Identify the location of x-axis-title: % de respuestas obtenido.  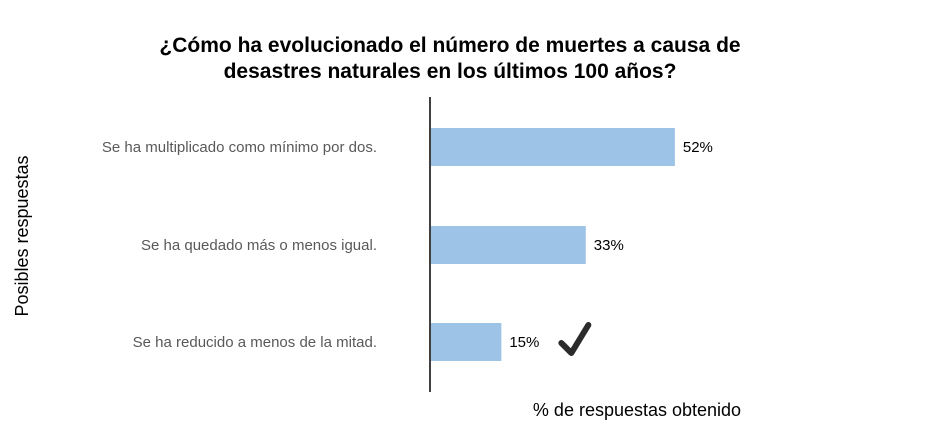
(637, 410).